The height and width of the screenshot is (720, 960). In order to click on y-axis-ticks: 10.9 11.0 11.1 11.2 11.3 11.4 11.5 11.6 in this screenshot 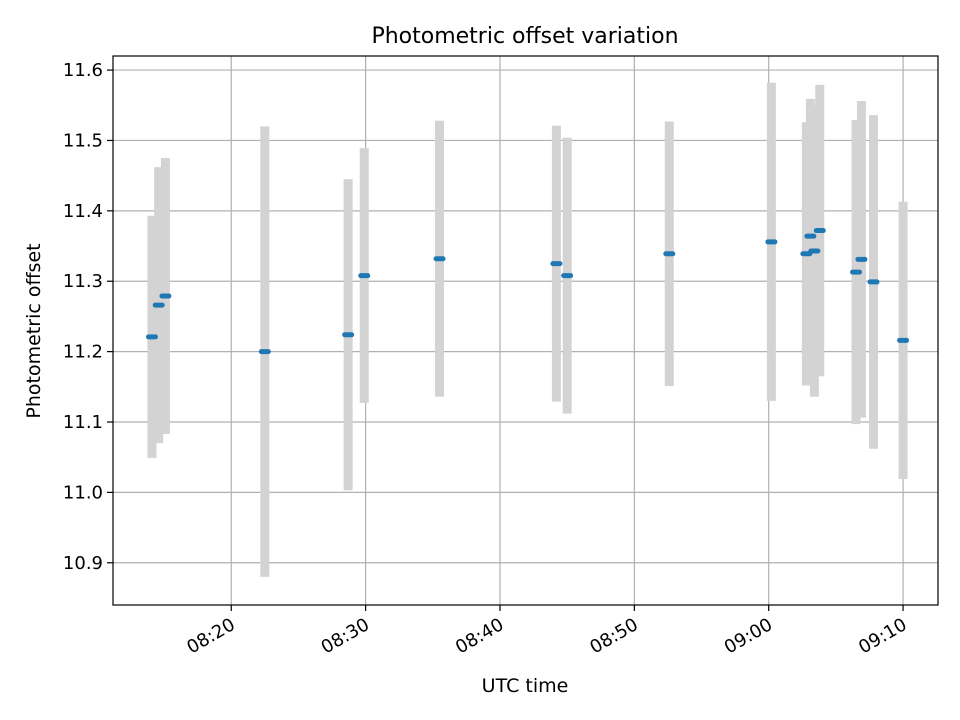, I will do `click(88, 317)`.